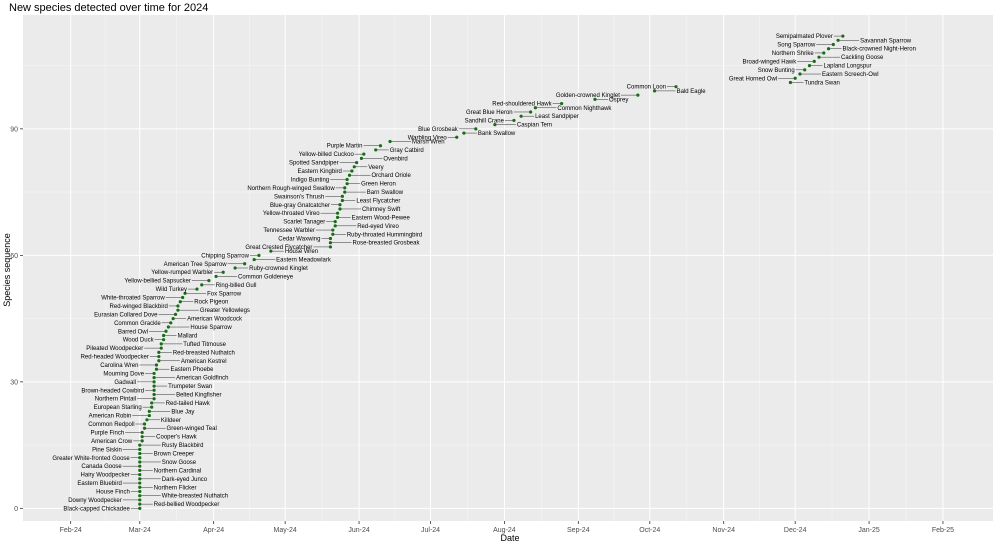 The width and height of the screenshot is (1000, 552). I want to click on x-tick-label: Nov-24, so click(723, 530).